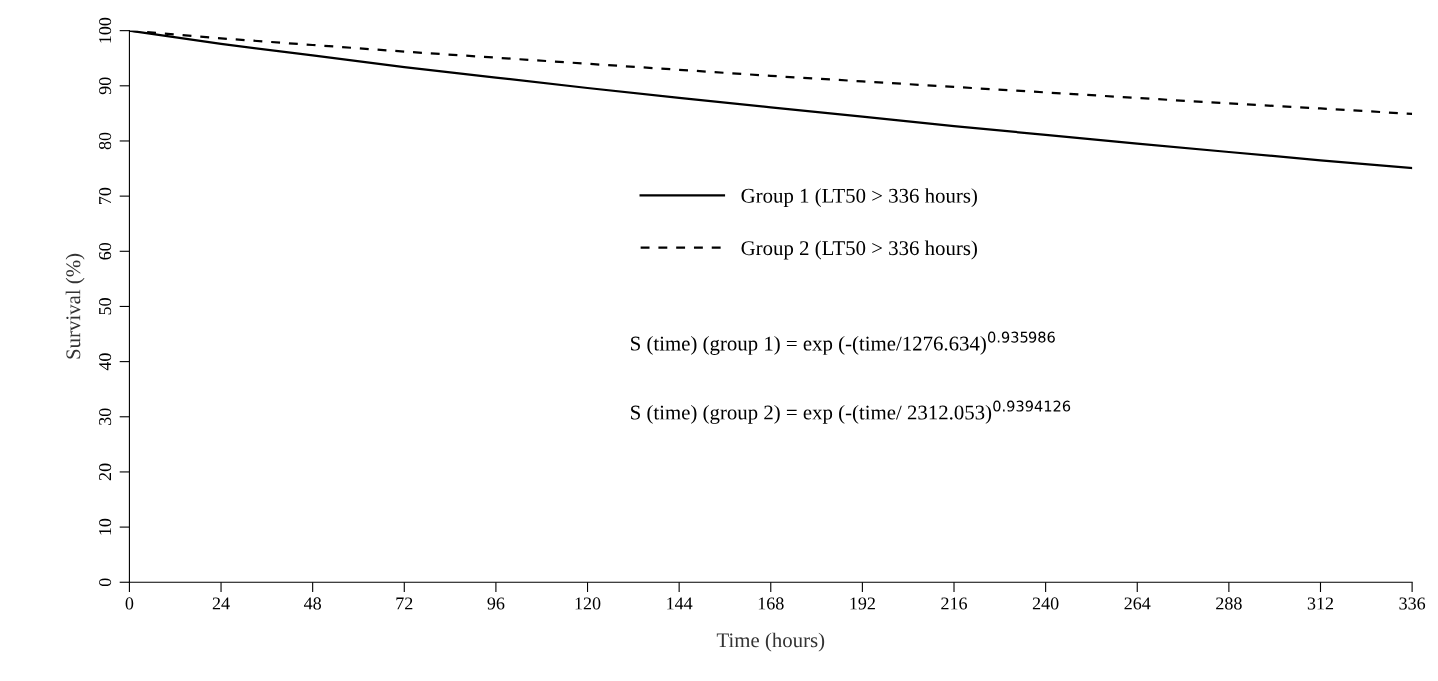  Describe the element at coordinates (1320, 603) in the screenshot. I see `x-tick-label: 312` at that location.